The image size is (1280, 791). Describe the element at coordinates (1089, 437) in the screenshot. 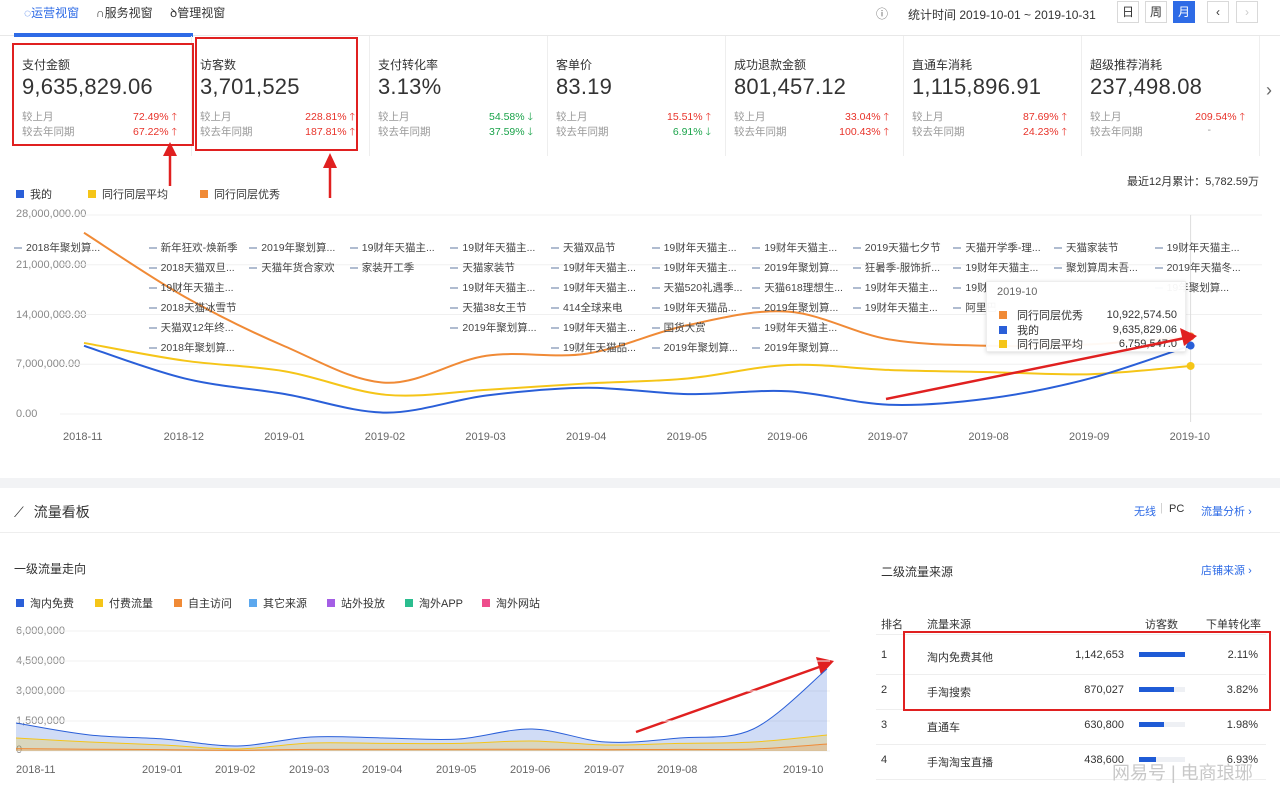

I see `x-tick: 2019-09` at that location.